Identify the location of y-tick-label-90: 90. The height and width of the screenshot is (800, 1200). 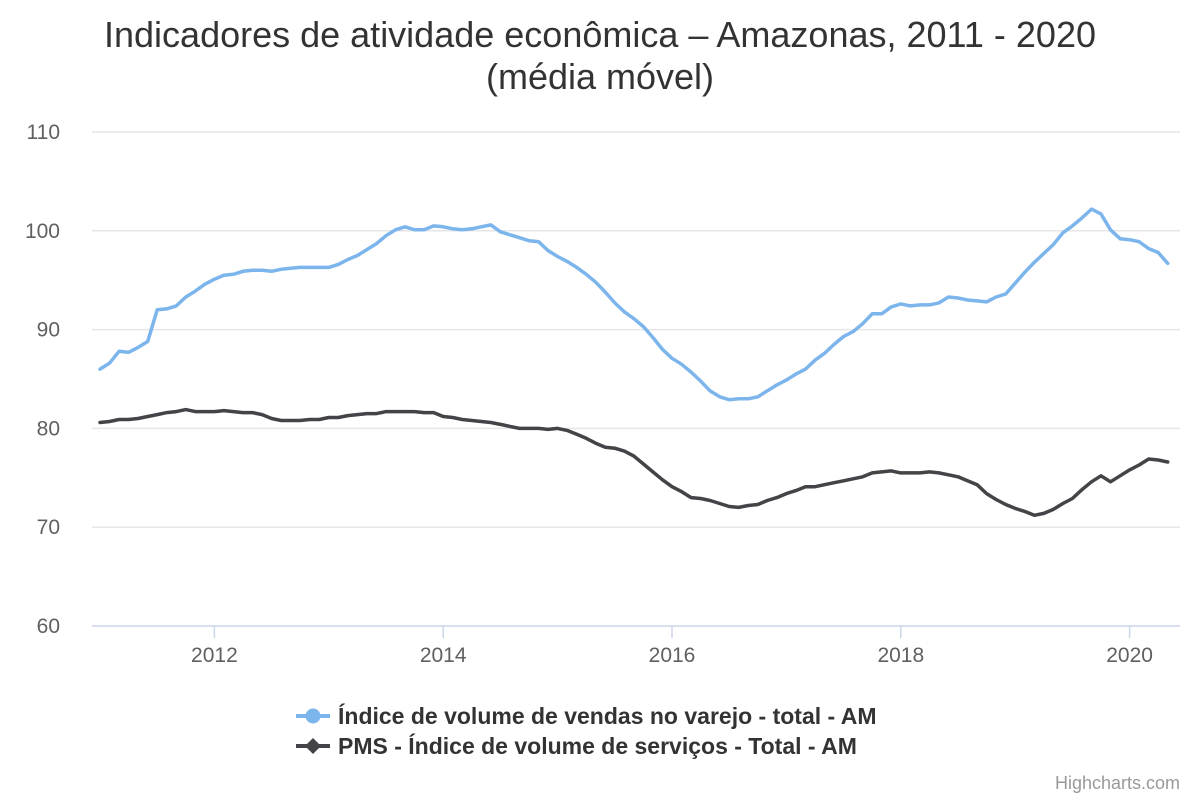
(48, 330).